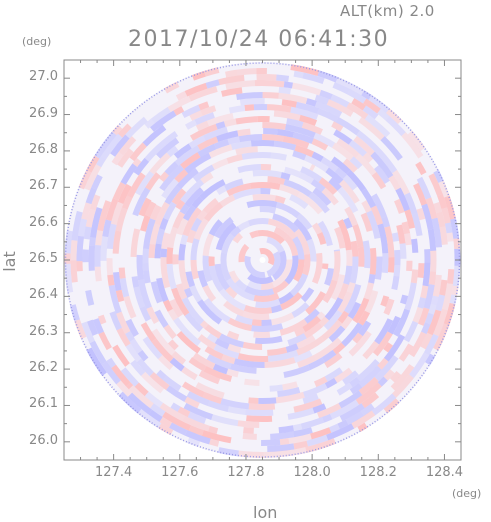 The image size is (491, 522). Describe the element at coordinates (43, 331) in the screenshot. I see `y-tick-label: 26.3` at that location.